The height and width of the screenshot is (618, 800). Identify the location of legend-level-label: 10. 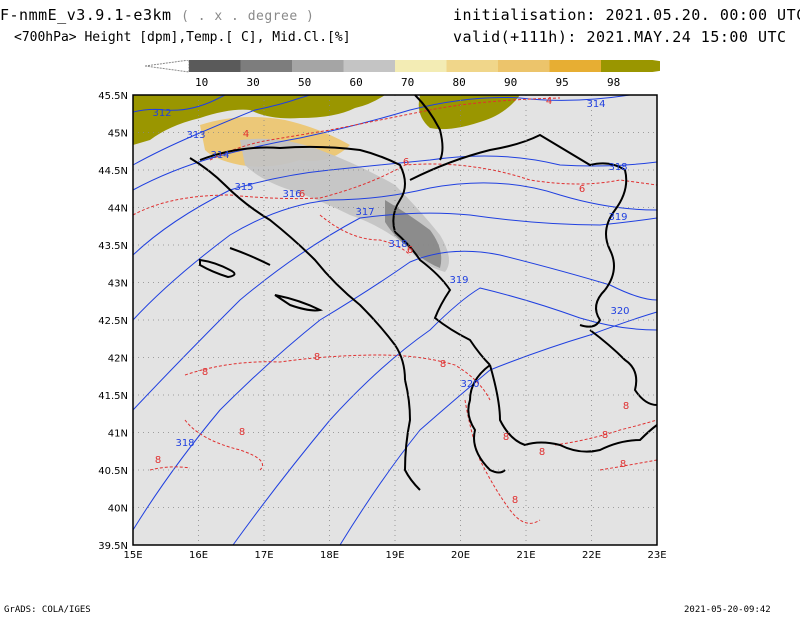
(201, 82).